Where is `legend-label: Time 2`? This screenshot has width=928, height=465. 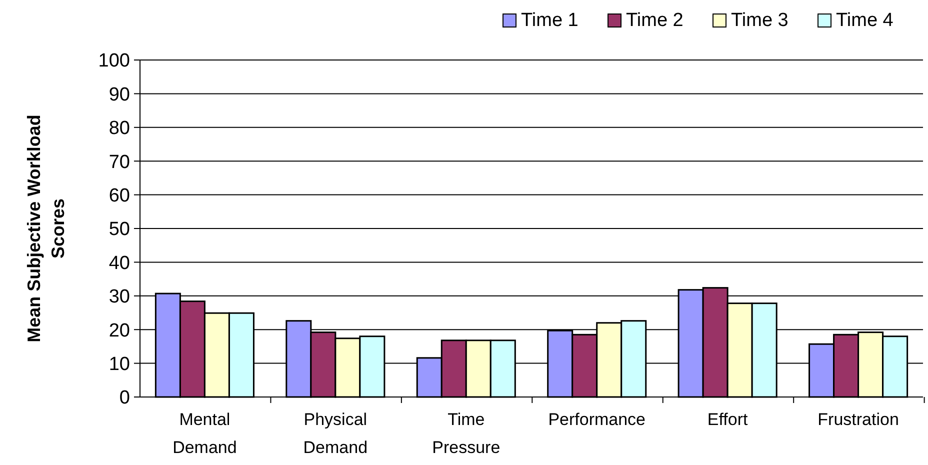
legend-label: Time 2 is located at coordinates (655, 20).